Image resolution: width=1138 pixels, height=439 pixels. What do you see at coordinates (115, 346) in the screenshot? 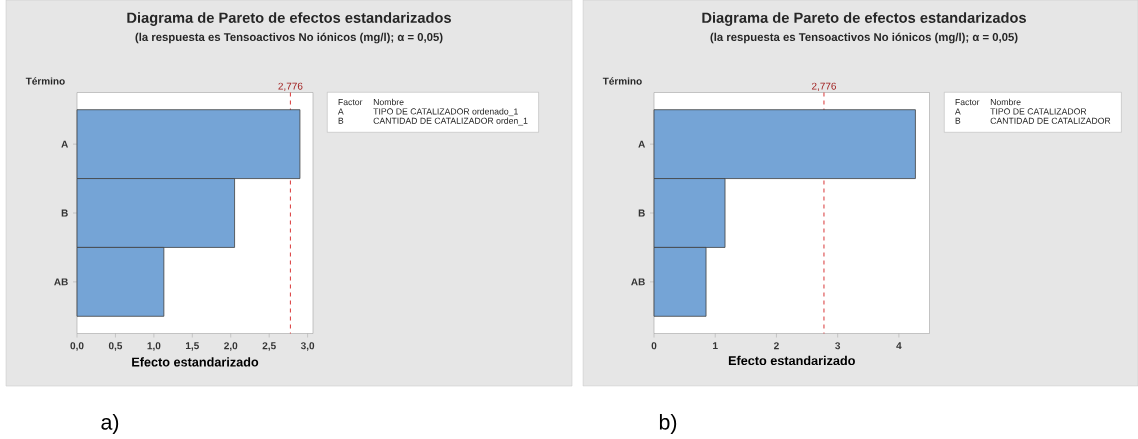
I see `x-tick-label: 0,5` at bounding box center [115, 346].